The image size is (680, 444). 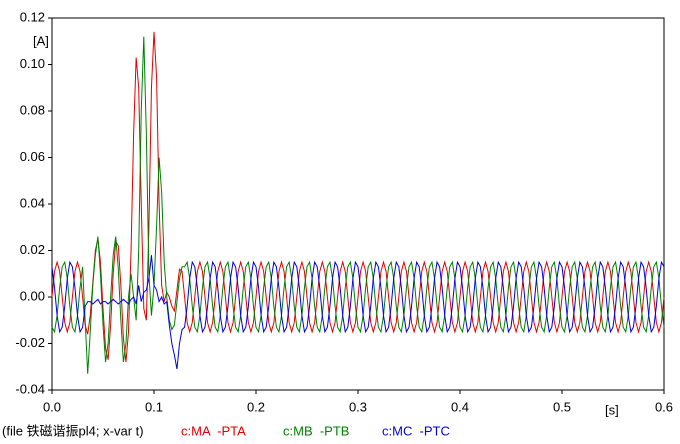 I want to click on y-tick-label: 0.12, so click(x=32, y=16).